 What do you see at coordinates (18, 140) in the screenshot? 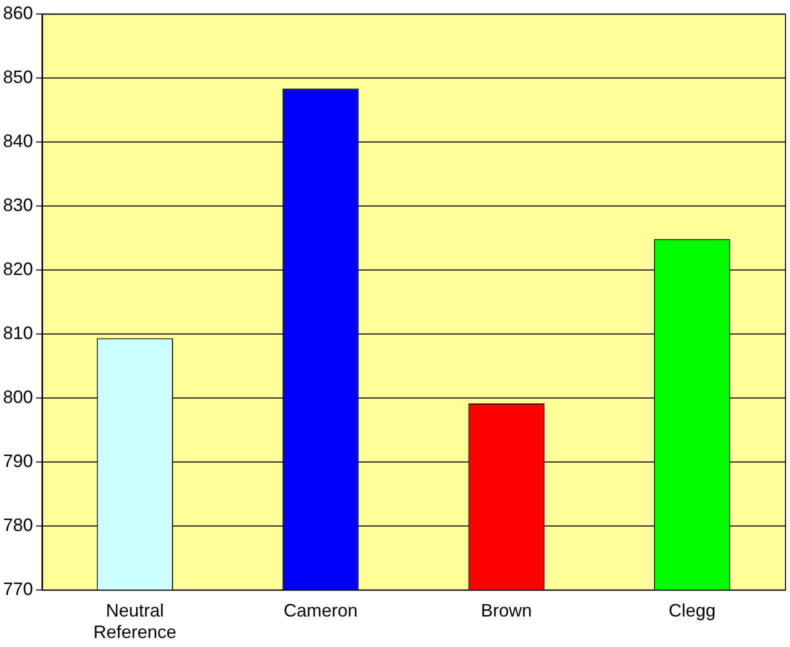
I see `y-tick-label: 840` at bounding box center [18, 140].